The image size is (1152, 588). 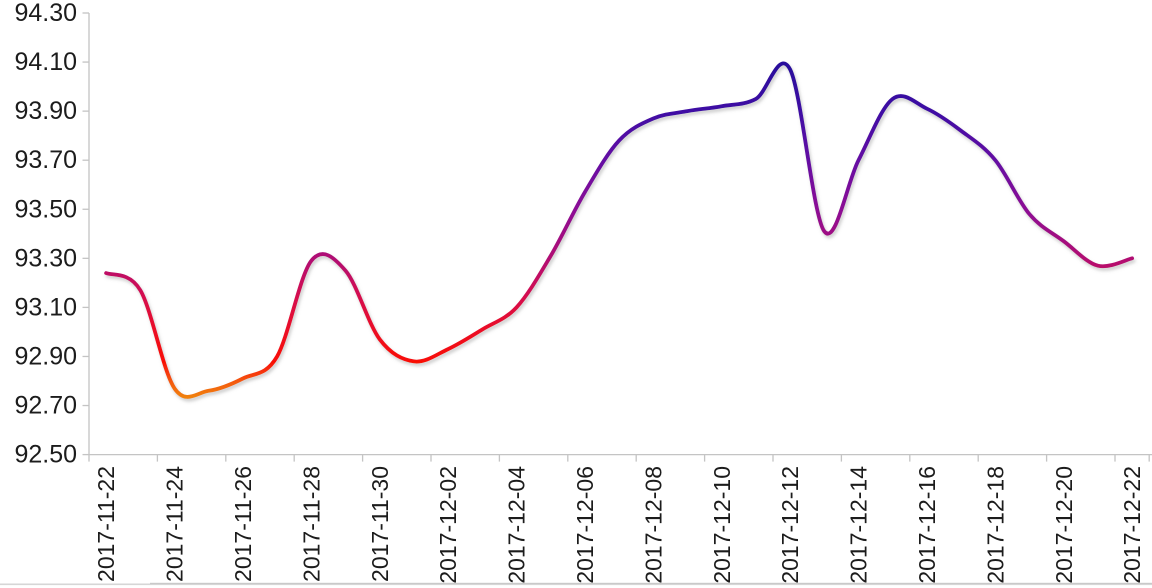 What do you see at coordinates (859, 525) in the screenshot?
I see `x-axis-label: 2017-12-14` at bounding box center [859, 525].